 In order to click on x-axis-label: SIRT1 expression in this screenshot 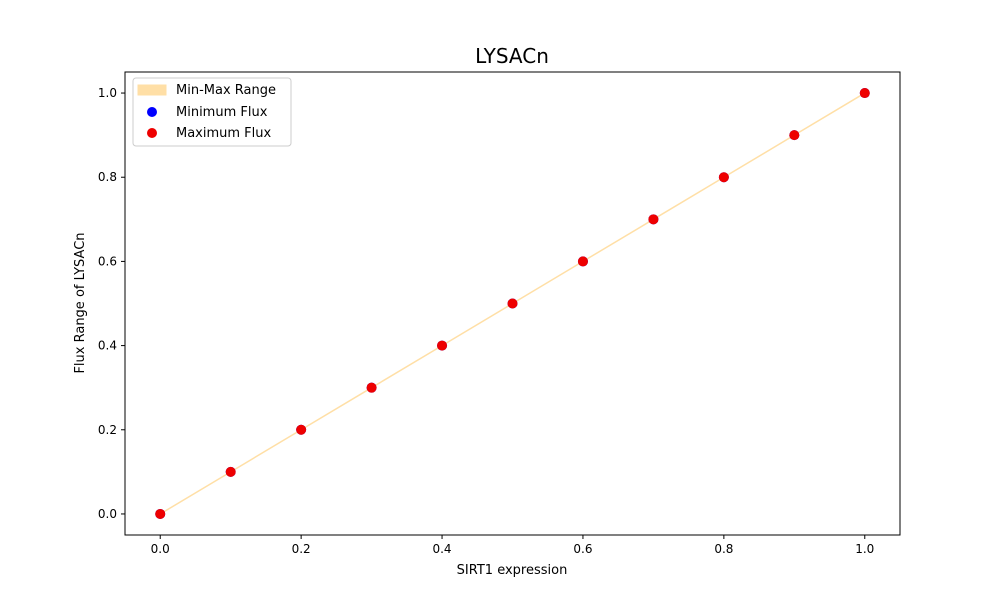, I will do `click(512, 570)`.